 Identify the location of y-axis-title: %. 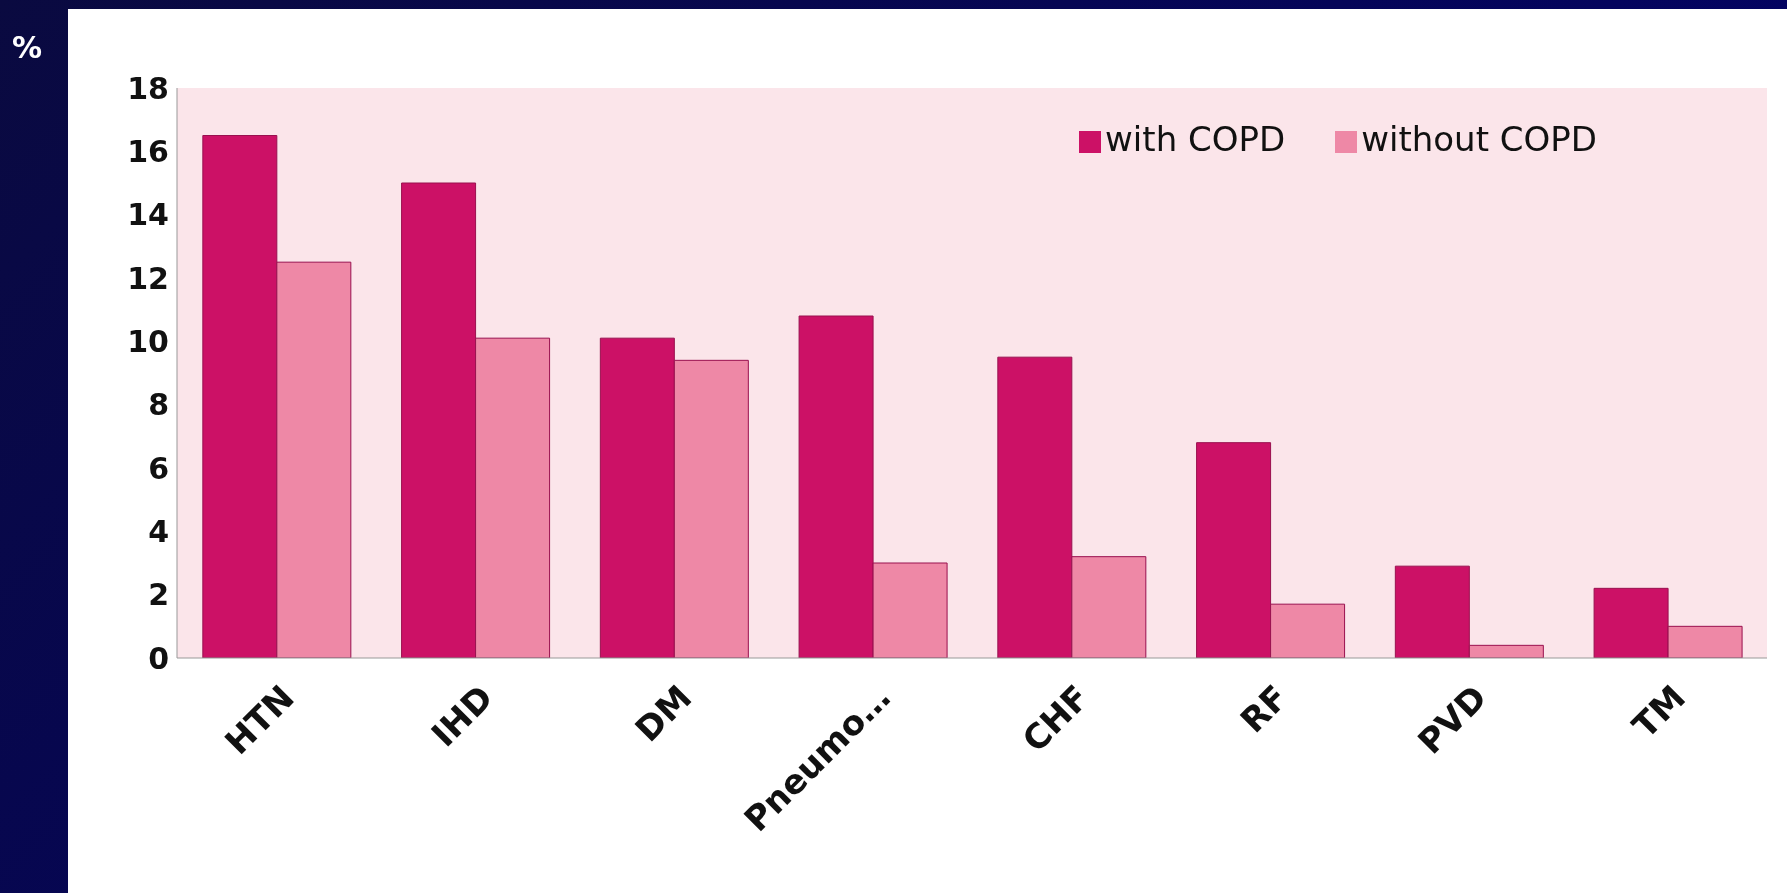
(27, 47).